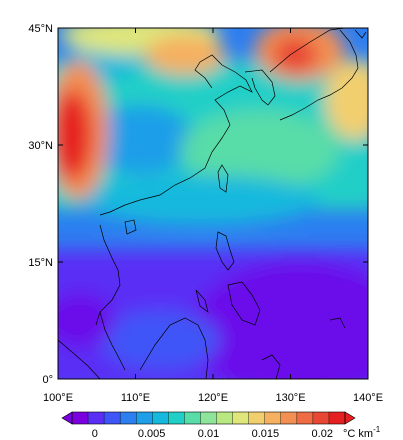 The height and width of the screenshot is (440, 403). I want to click on x-tick-label: 140°E, so click(368, 398).